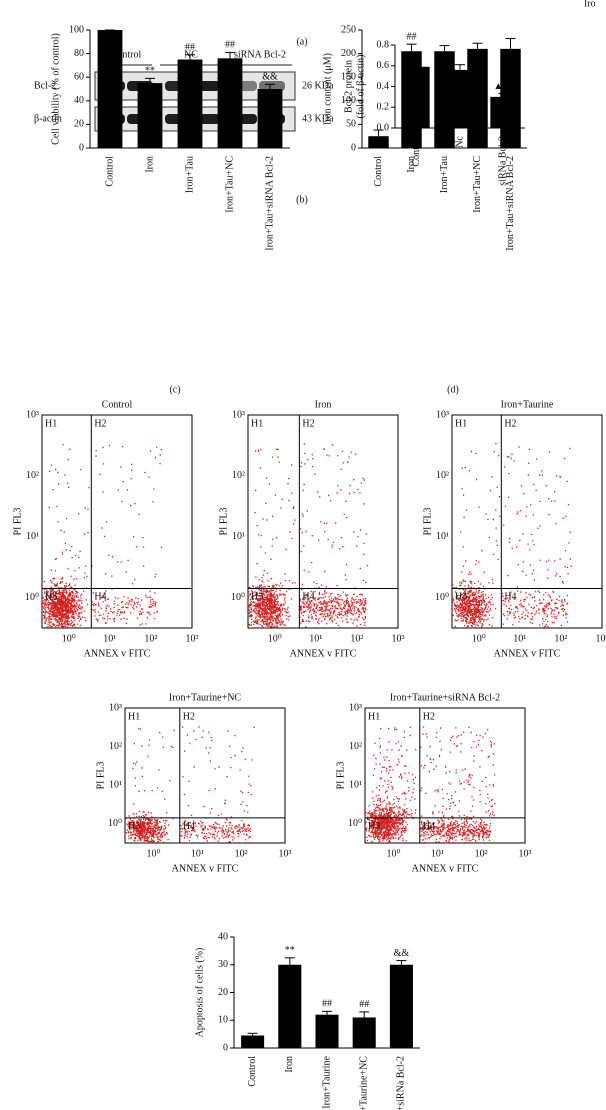  I want to click on y-axis-label: Cell viability (% of control), so click(55, 89).